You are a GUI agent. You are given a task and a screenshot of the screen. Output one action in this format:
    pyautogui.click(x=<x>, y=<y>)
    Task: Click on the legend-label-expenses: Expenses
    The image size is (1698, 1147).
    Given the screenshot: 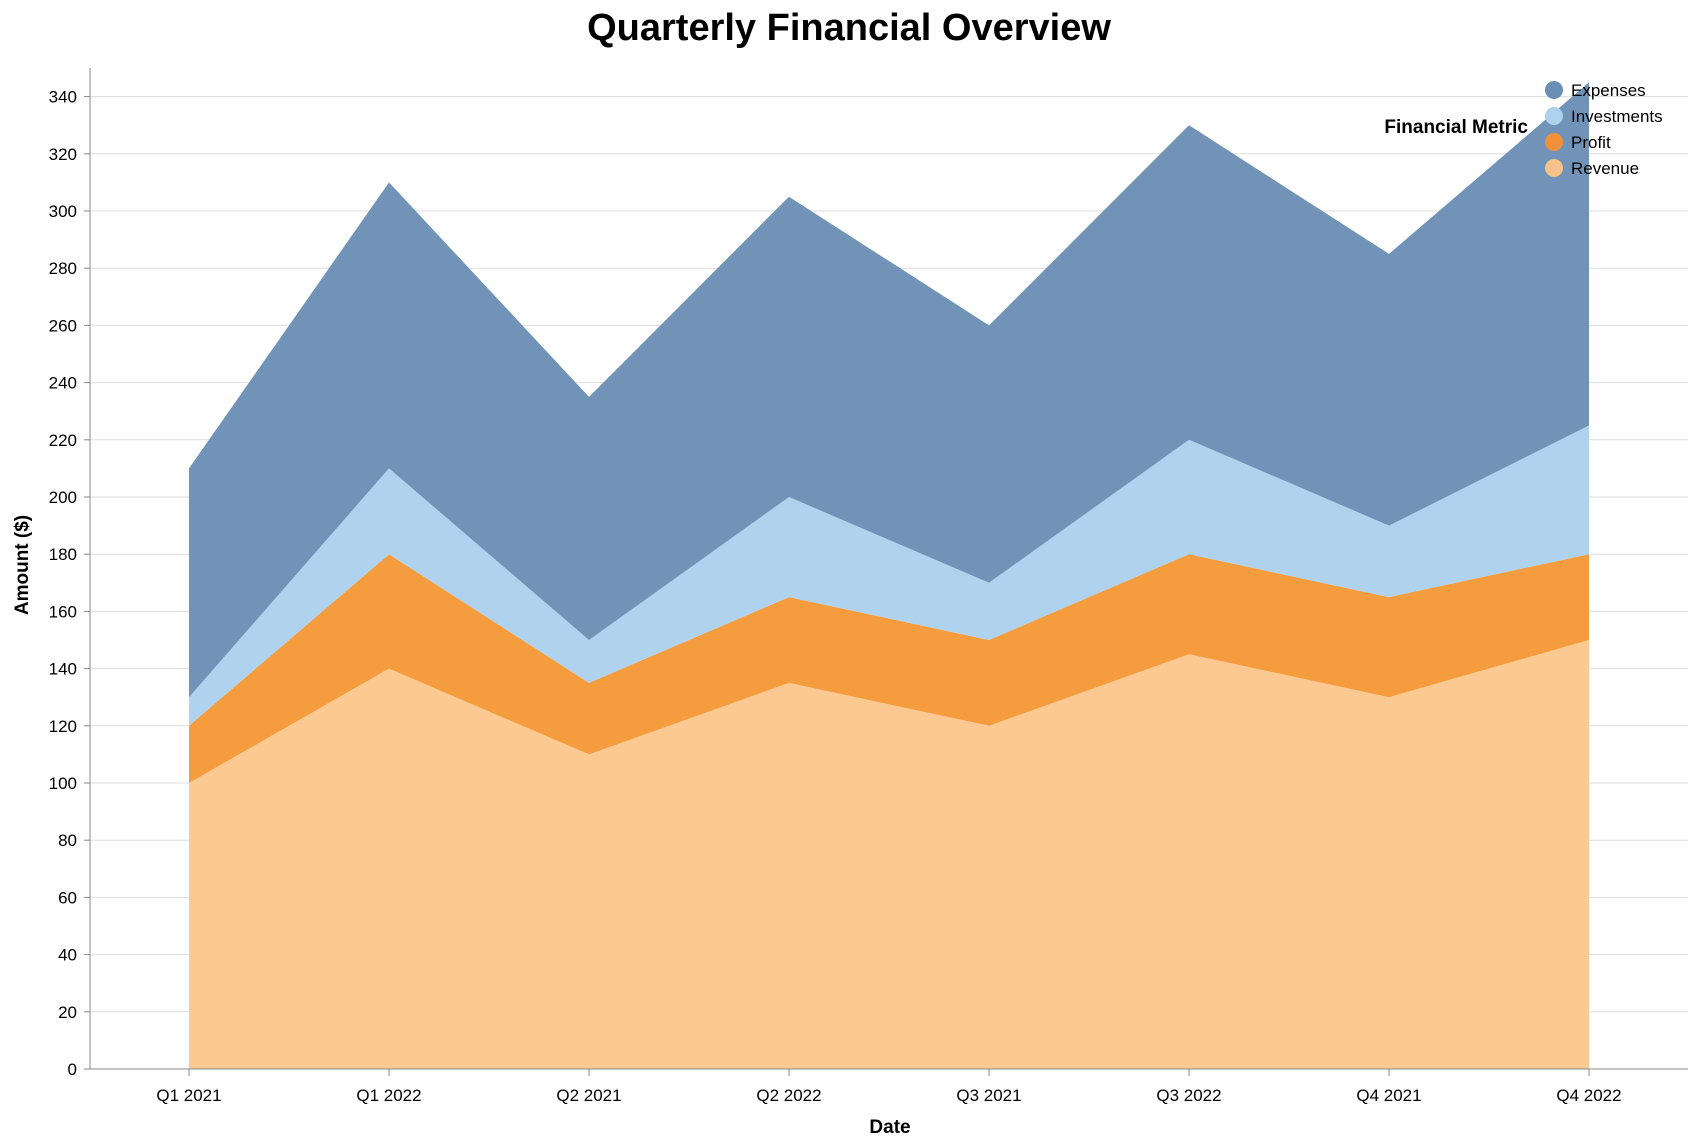 What is the action you would take?
    pyautogui.click(x=1608, y=90)
    